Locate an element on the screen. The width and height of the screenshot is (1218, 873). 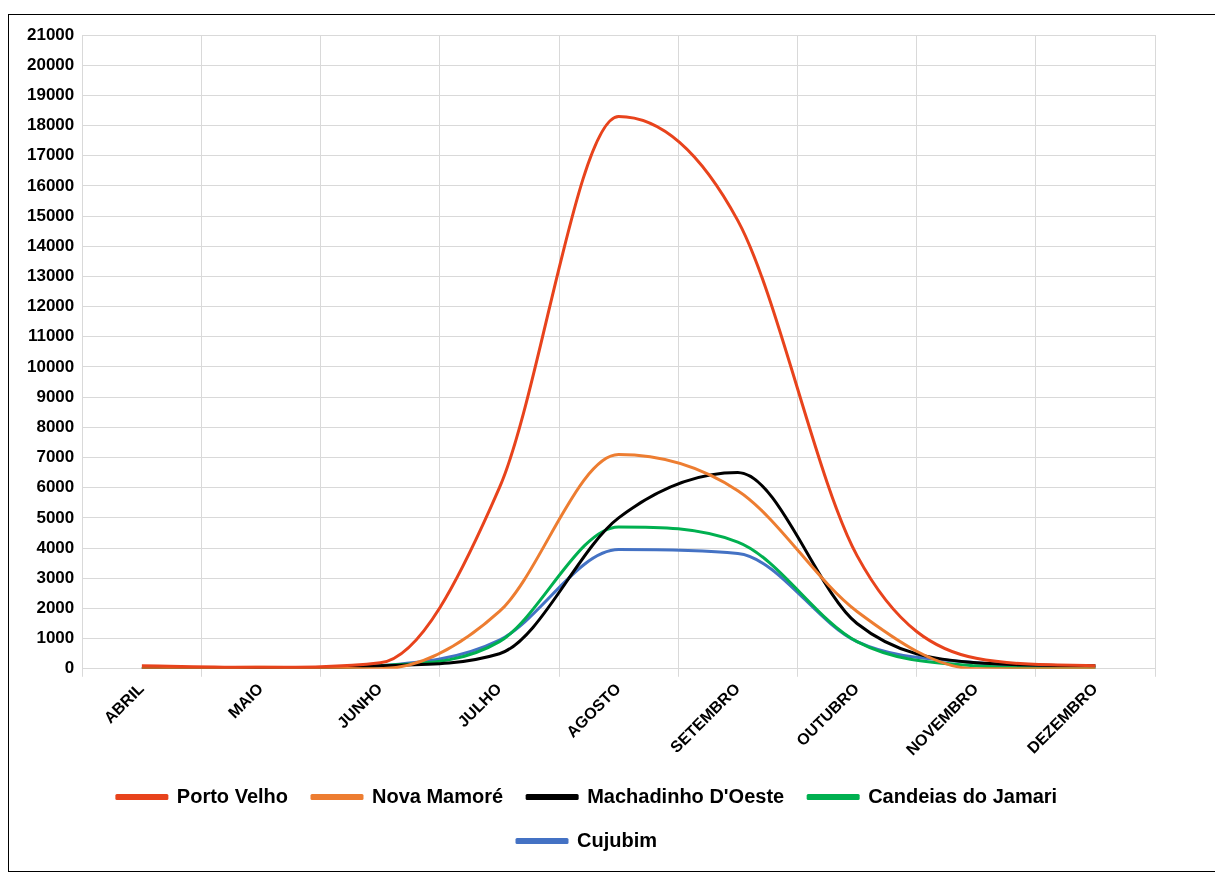
y-tick-label: 15000 is located at coordinates (50, 215).